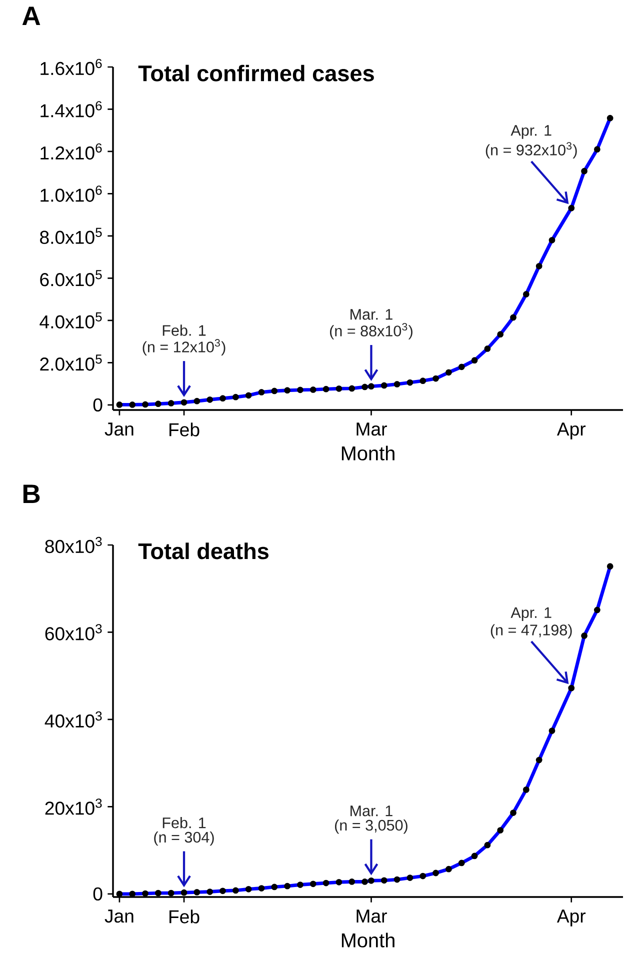 The width and height of the screenshot is (632, 973). I want to click on annotation: (n = 88x10$^{3}$), so click(371, 331).